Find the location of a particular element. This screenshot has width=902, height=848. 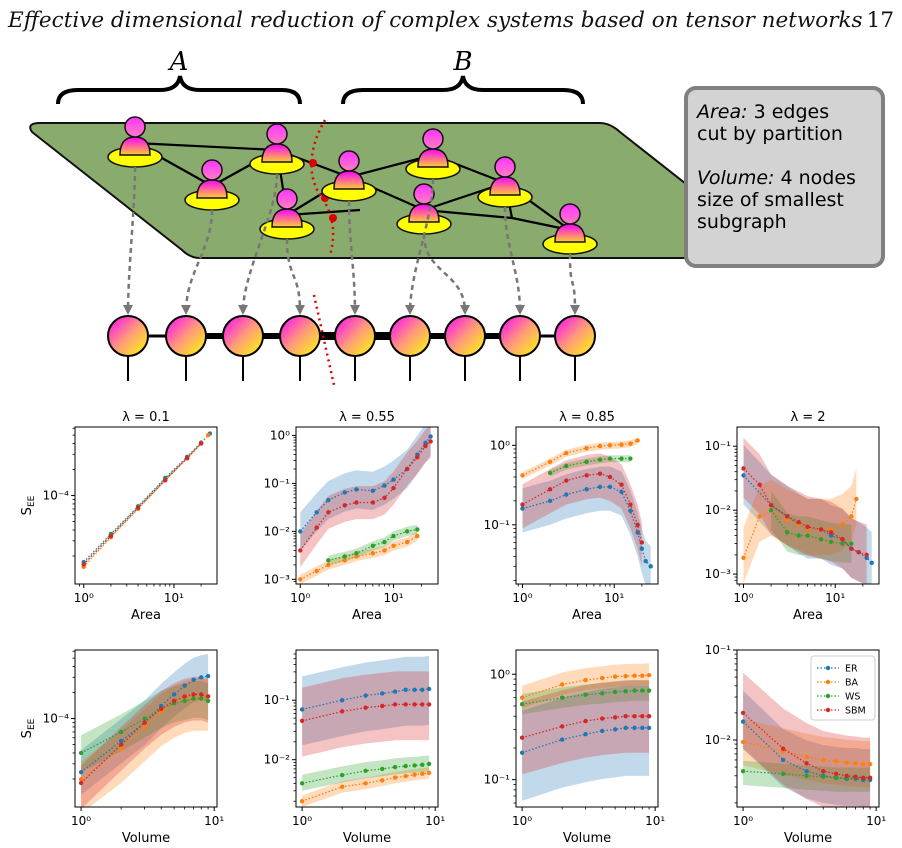

y-tick-label: 10⁻² is located at coordinates (277, 760).